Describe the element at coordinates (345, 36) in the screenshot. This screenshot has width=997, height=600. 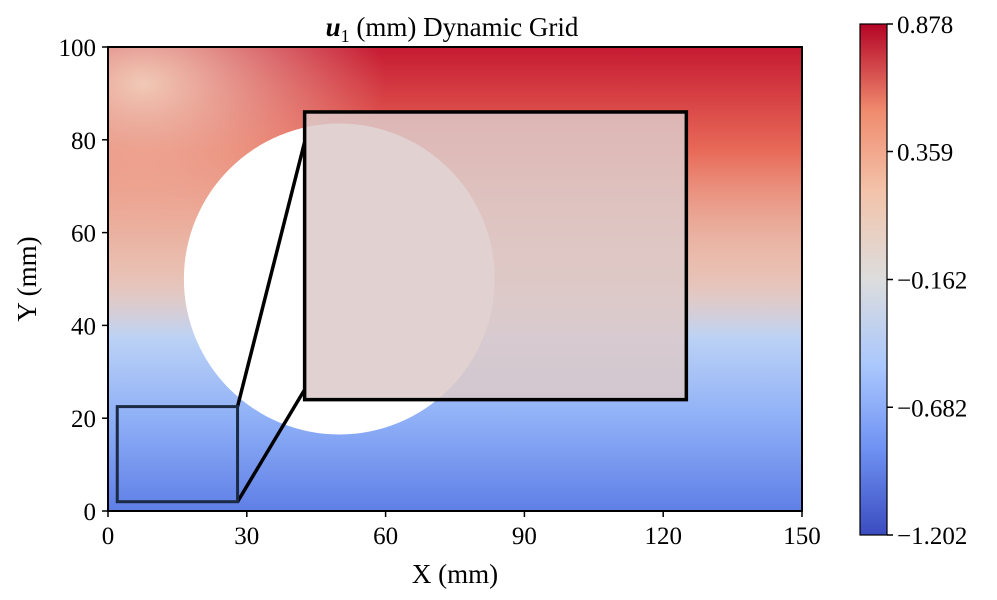
I see `title-subscript: 1` at that location.